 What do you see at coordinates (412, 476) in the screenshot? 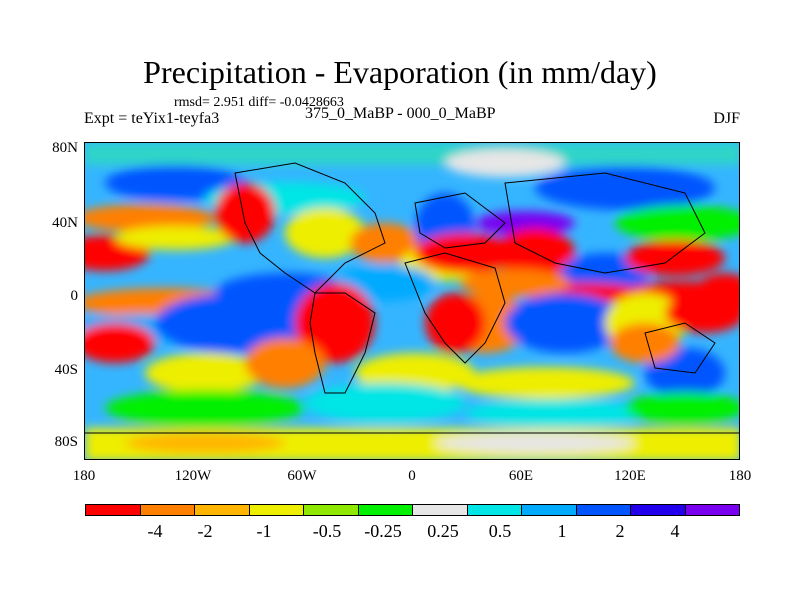
I see `x-tick-label: 0` at bounding box center [412, 476].